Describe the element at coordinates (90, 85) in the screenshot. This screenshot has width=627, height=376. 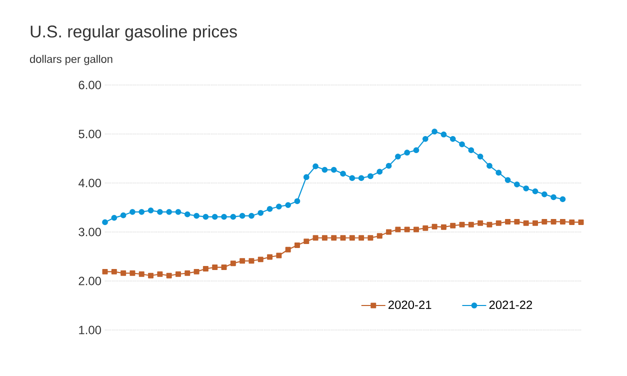
I see `y-tick-label: 6.00` at that location.